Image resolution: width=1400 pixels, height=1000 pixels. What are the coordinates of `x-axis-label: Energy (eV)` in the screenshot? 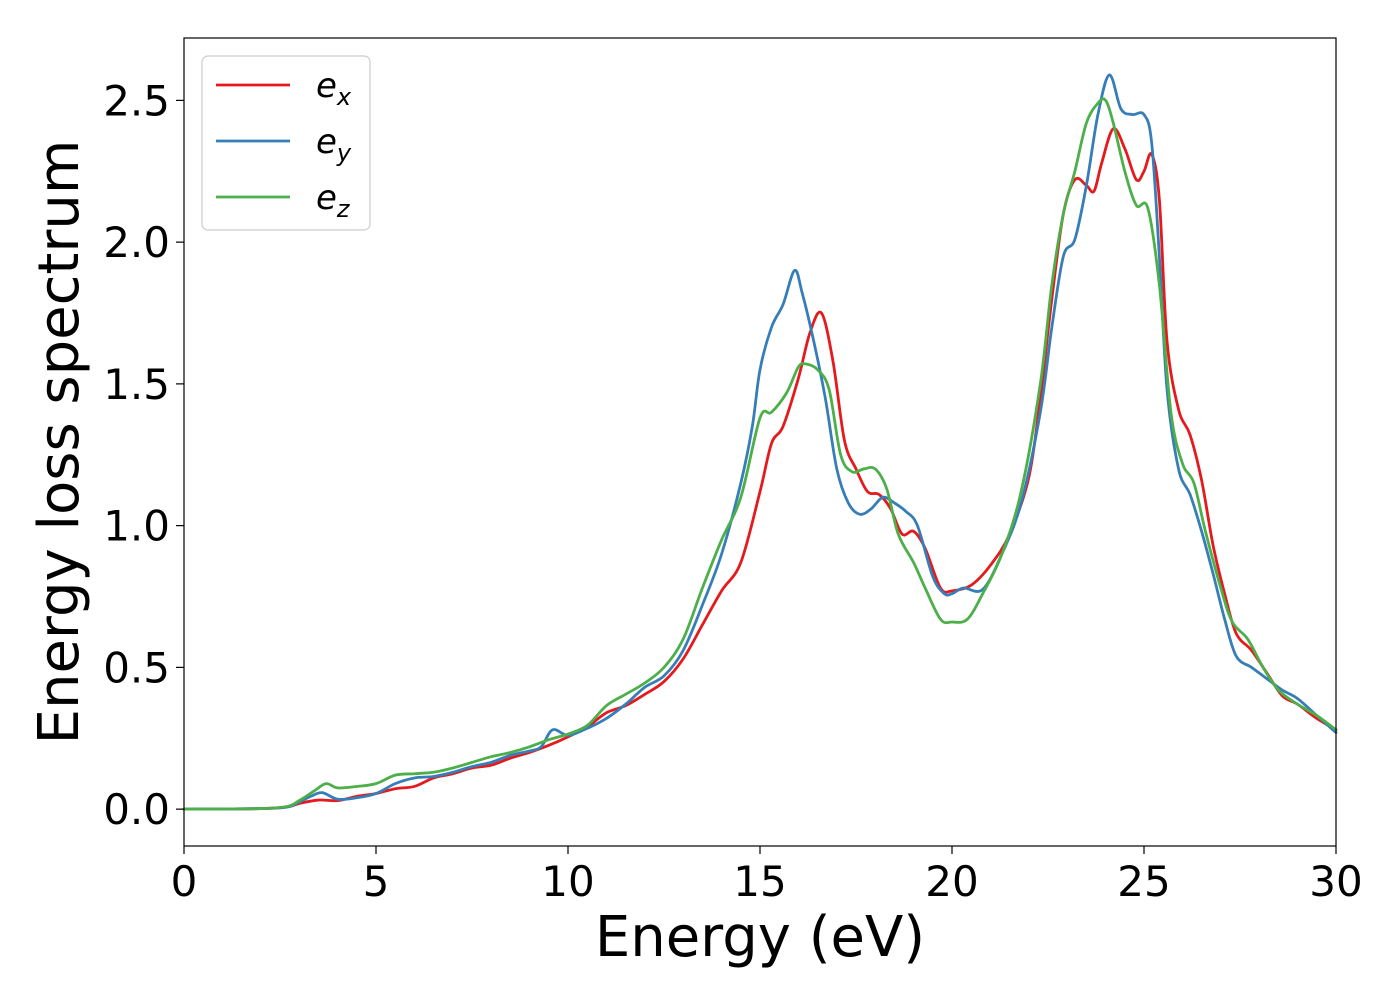 It's located at (760, 937).